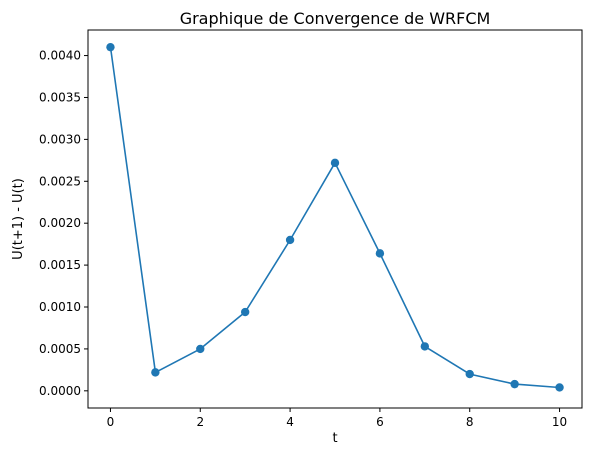 The image size is (593, 459). Describe the element at coordinates (60, 139) in the screenshot. I see `y-tick-label: 0.0030` at that location.